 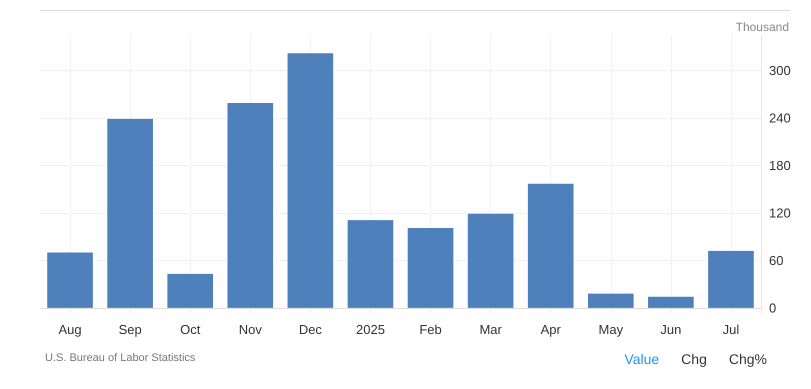 What do you see at coordinates (776, 260) in the screenshot?
I see `y-tick-label: 60` at bounding box center [776, 260].